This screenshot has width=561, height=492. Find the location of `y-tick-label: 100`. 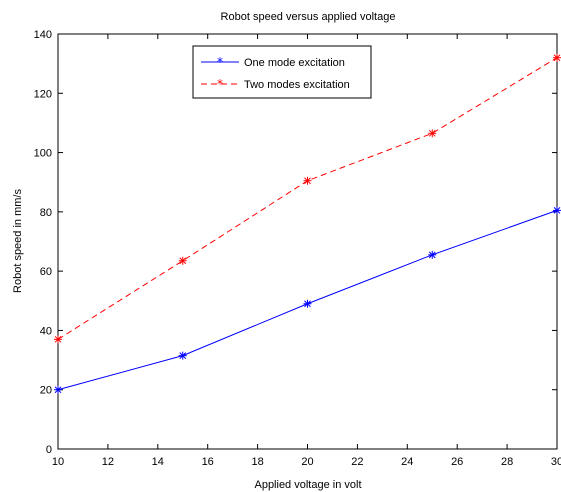

y-tick-label: 100 is located at coordinates (43, 154).